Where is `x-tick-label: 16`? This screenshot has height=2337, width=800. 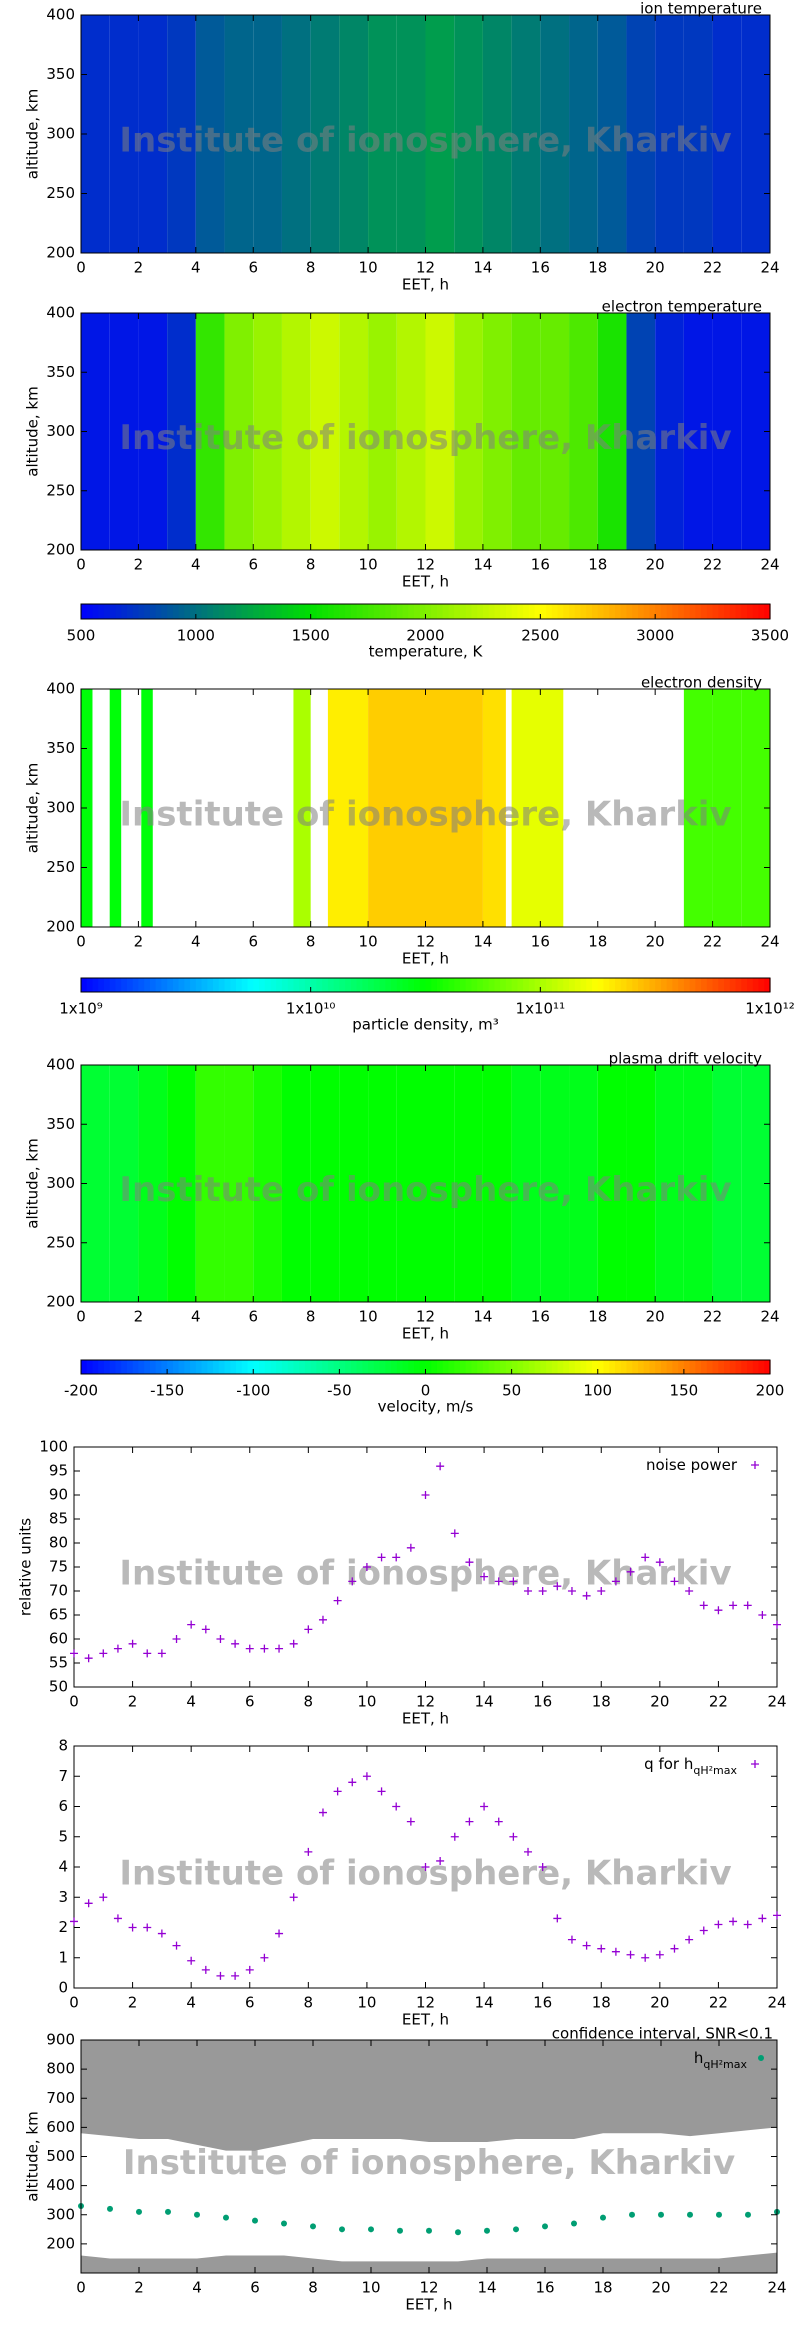 x-tick-label: 16 is located at coordinates (542, 2003).